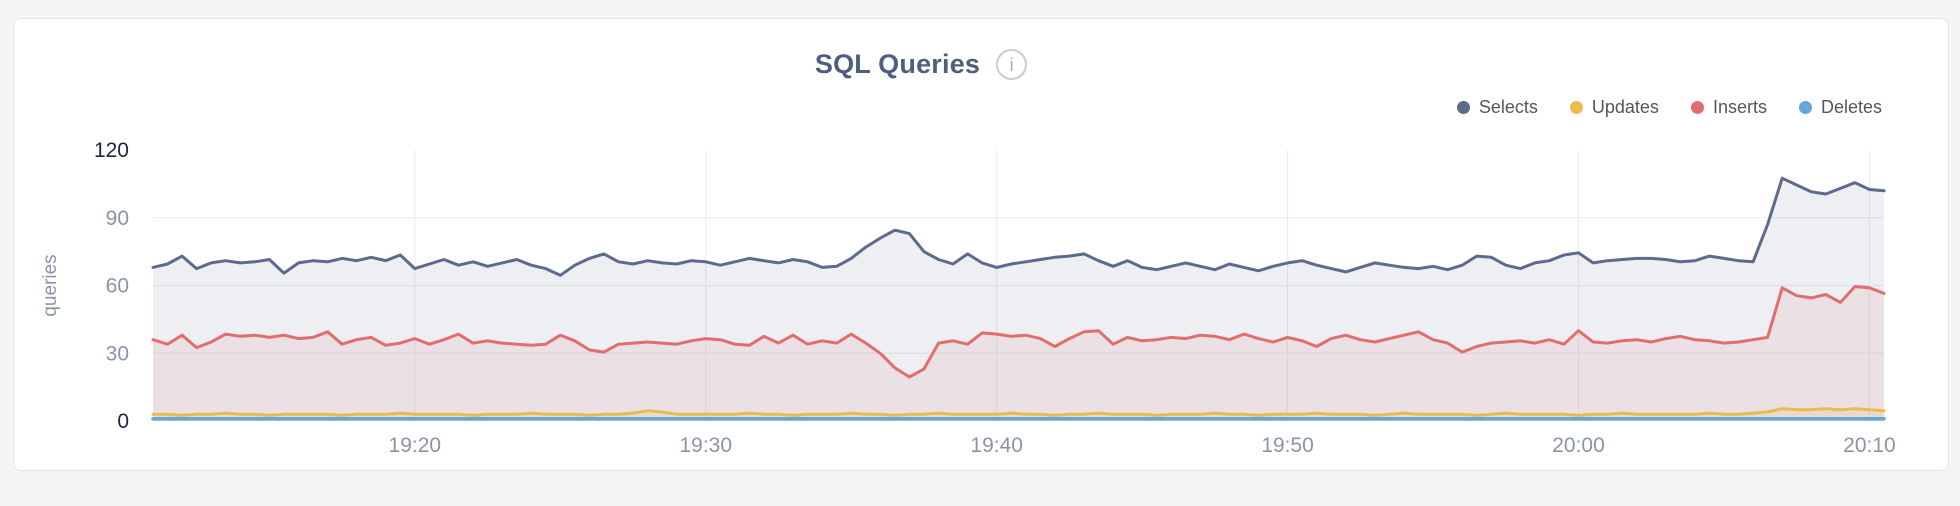 Image resolution: width=1960 pixels, height=506 pixels. Describe the element at coordinates (1669, 107) in the screenshot. I see `legend: Selects Updates Inserts Deletes` at that location.